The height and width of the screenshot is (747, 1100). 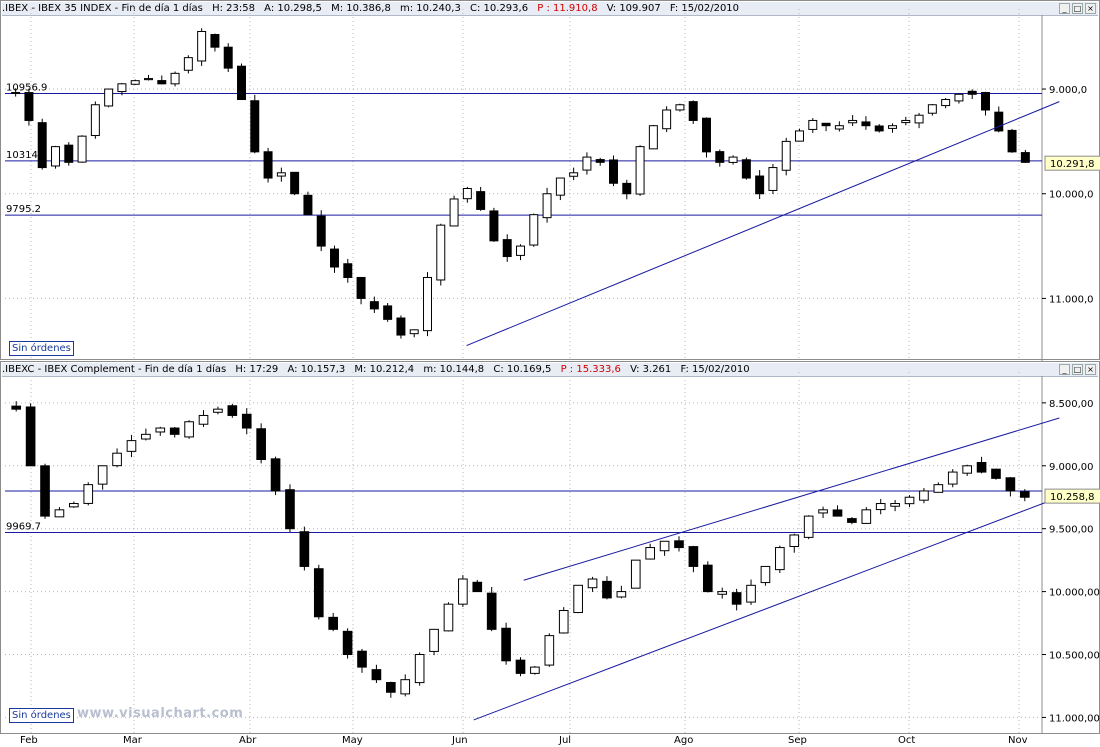 I want to click on header-p: P : 11.910,8, so click(x=567, y=8).